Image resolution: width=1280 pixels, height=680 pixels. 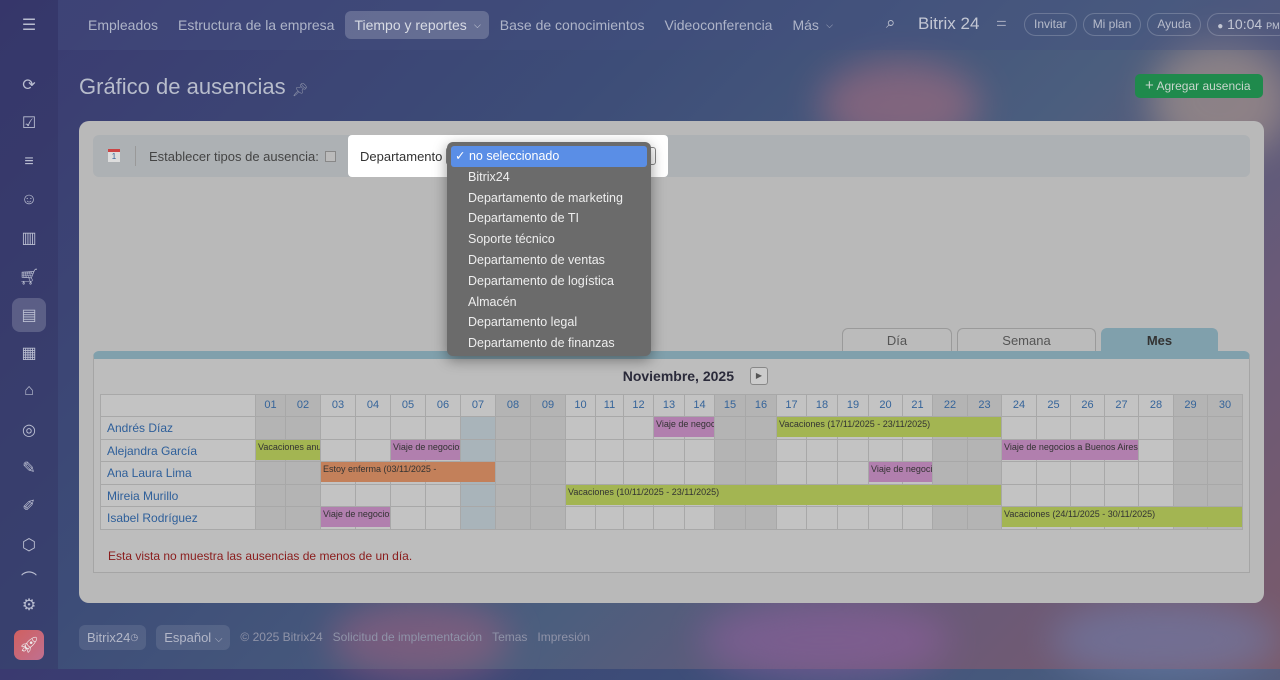 I want to click on next-month-button: ▶, so click(x=759, y=376).